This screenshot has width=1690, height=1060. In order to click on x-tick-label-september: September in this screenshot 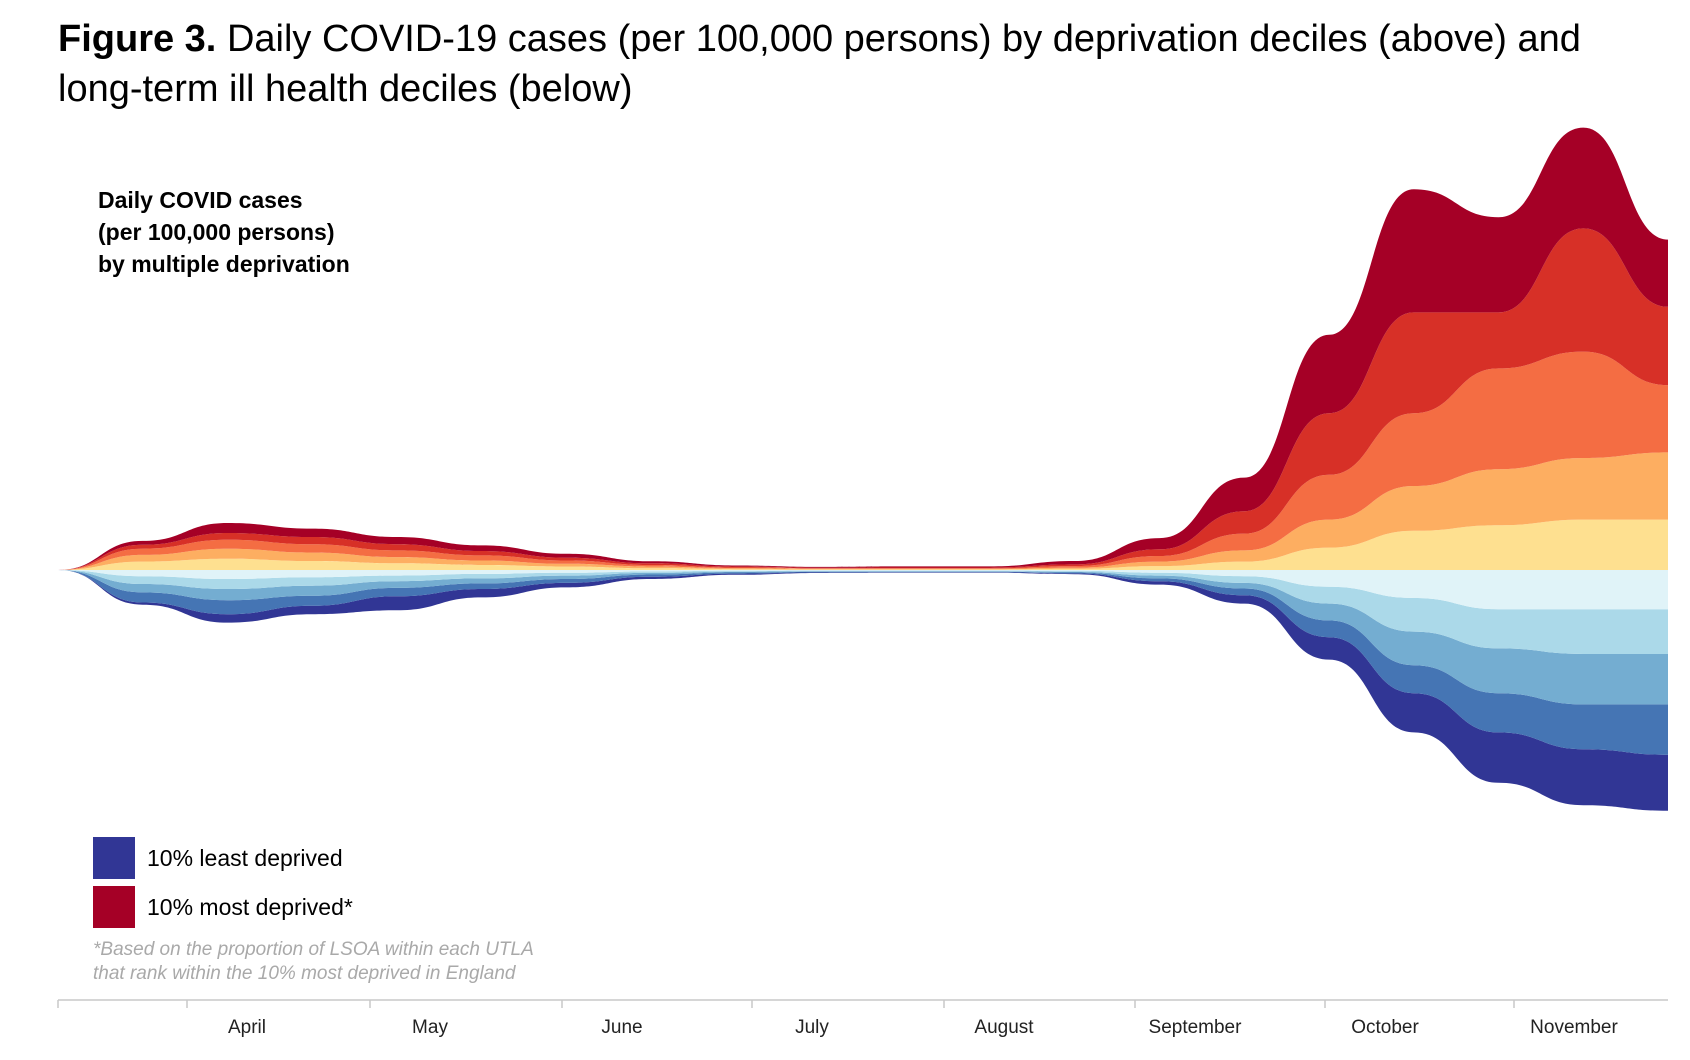, I will do `click(1196, 1027)`.